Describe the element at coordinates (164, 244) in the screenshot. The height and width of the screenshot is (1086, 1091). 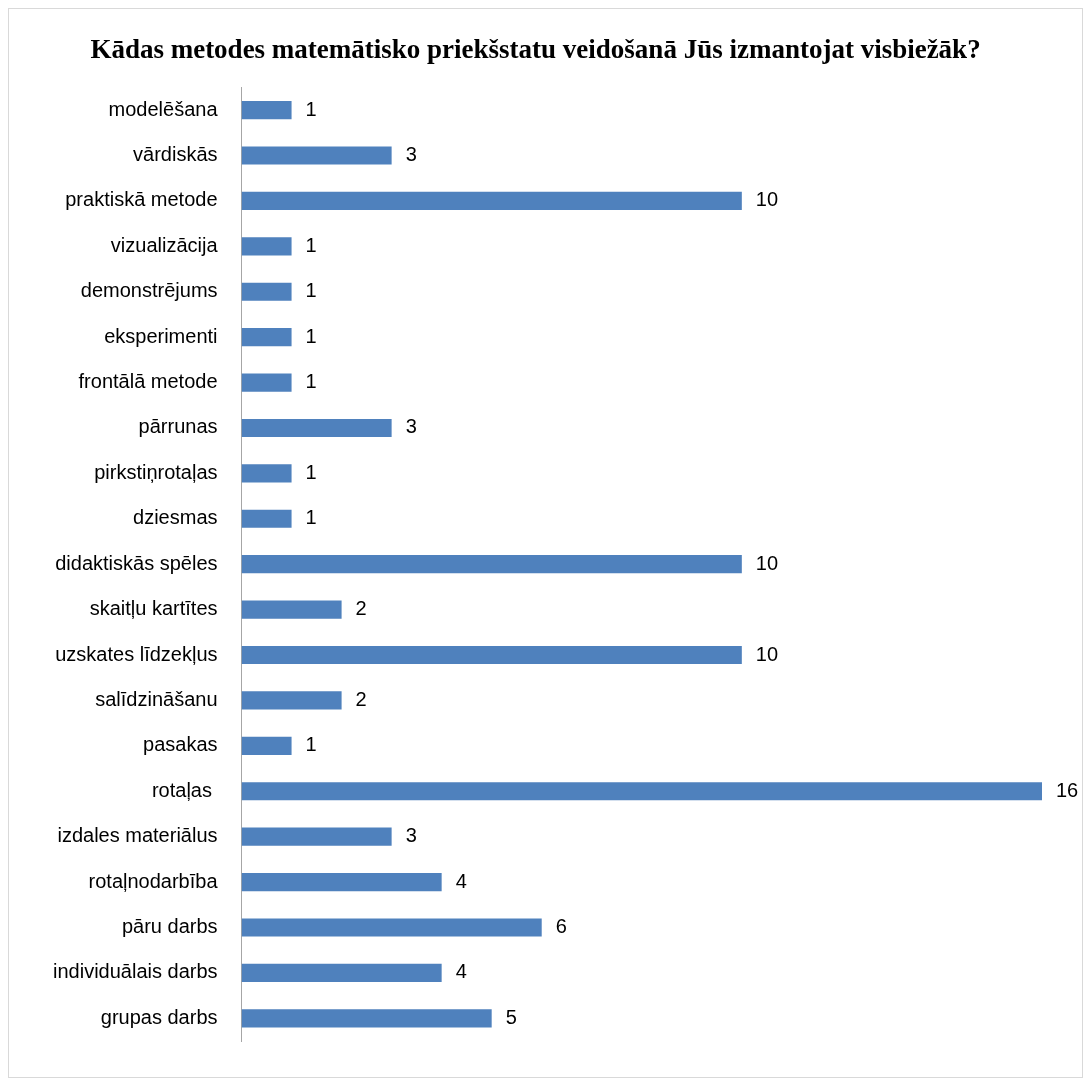
I see `y-tick-label: vizualizācija` at that location.